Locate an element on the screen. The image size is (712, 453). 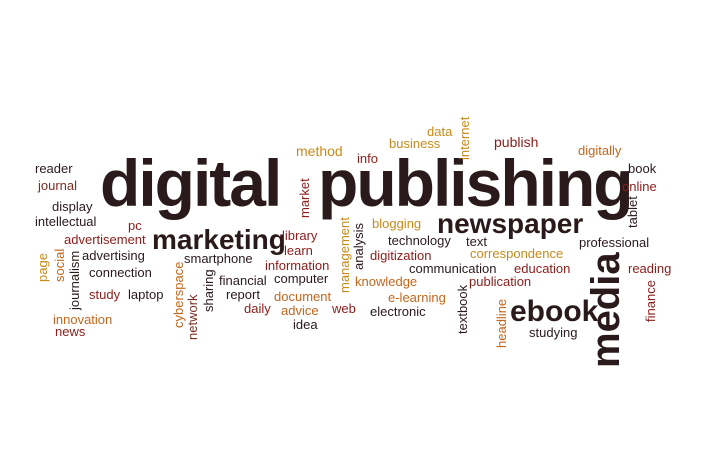
word-knowledge: knowledge is located at coordinates (386, 281).